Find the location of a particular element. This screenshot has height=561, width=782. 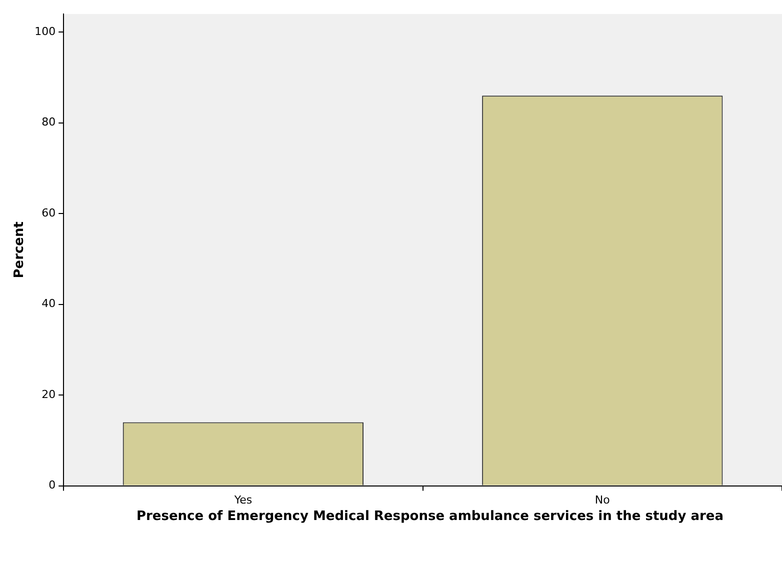

x-tick-label: Yes is located at coordinates (242, 499).